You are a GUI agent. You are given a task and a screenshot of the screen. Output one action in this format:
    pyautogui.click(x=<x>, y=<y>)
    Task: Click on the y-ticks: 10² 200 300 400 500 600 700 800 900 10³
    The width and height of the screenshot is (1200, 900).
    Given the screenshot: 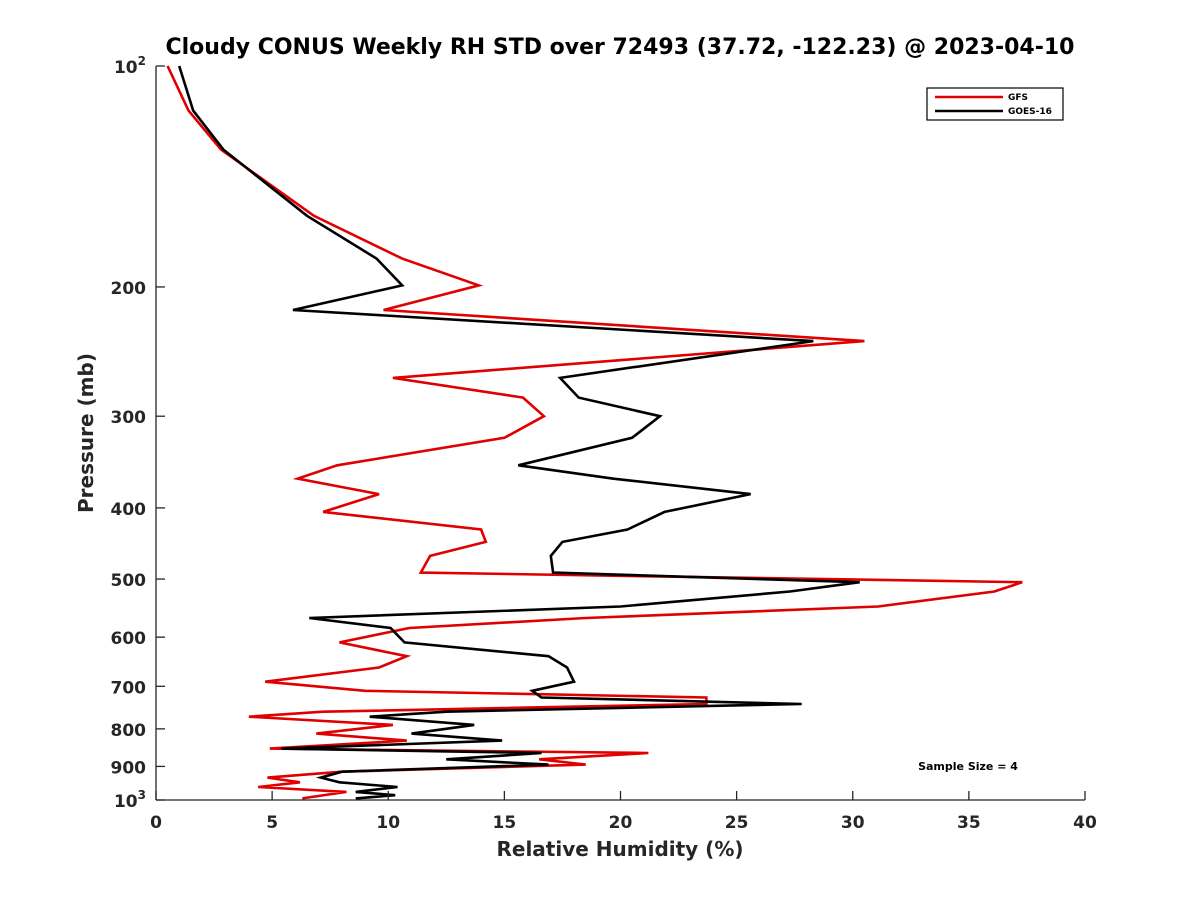 What is the action you would take?
    pyautogui.click(x=138, y=433)
    